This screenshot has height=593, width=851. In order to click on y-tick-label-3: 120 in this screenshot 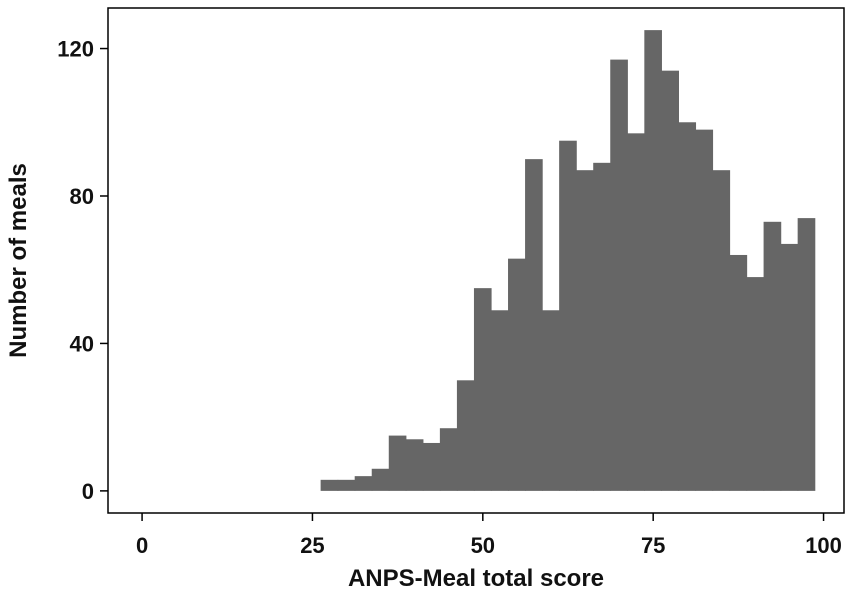, I will do `click(75, 49)`.